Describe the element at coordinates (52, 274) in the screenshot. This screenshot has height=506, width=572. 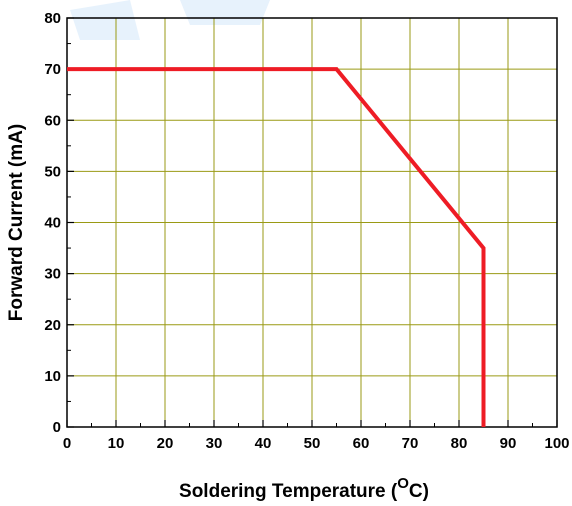
I see `y-tick-label: 30` at that location.